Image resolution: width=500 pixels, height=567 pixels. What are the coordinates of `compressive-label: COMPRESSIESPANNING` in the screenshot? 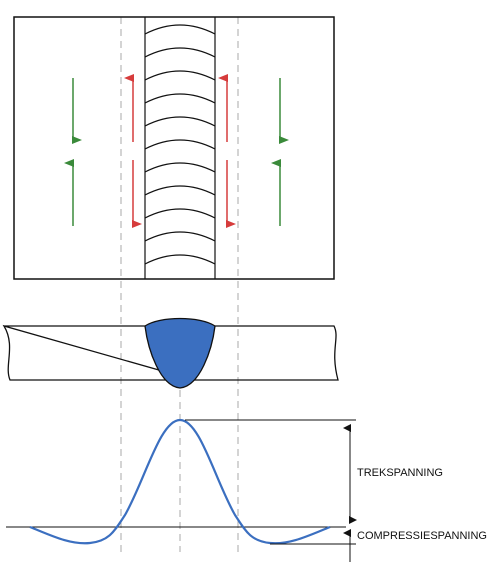 It's located at (422, 536).